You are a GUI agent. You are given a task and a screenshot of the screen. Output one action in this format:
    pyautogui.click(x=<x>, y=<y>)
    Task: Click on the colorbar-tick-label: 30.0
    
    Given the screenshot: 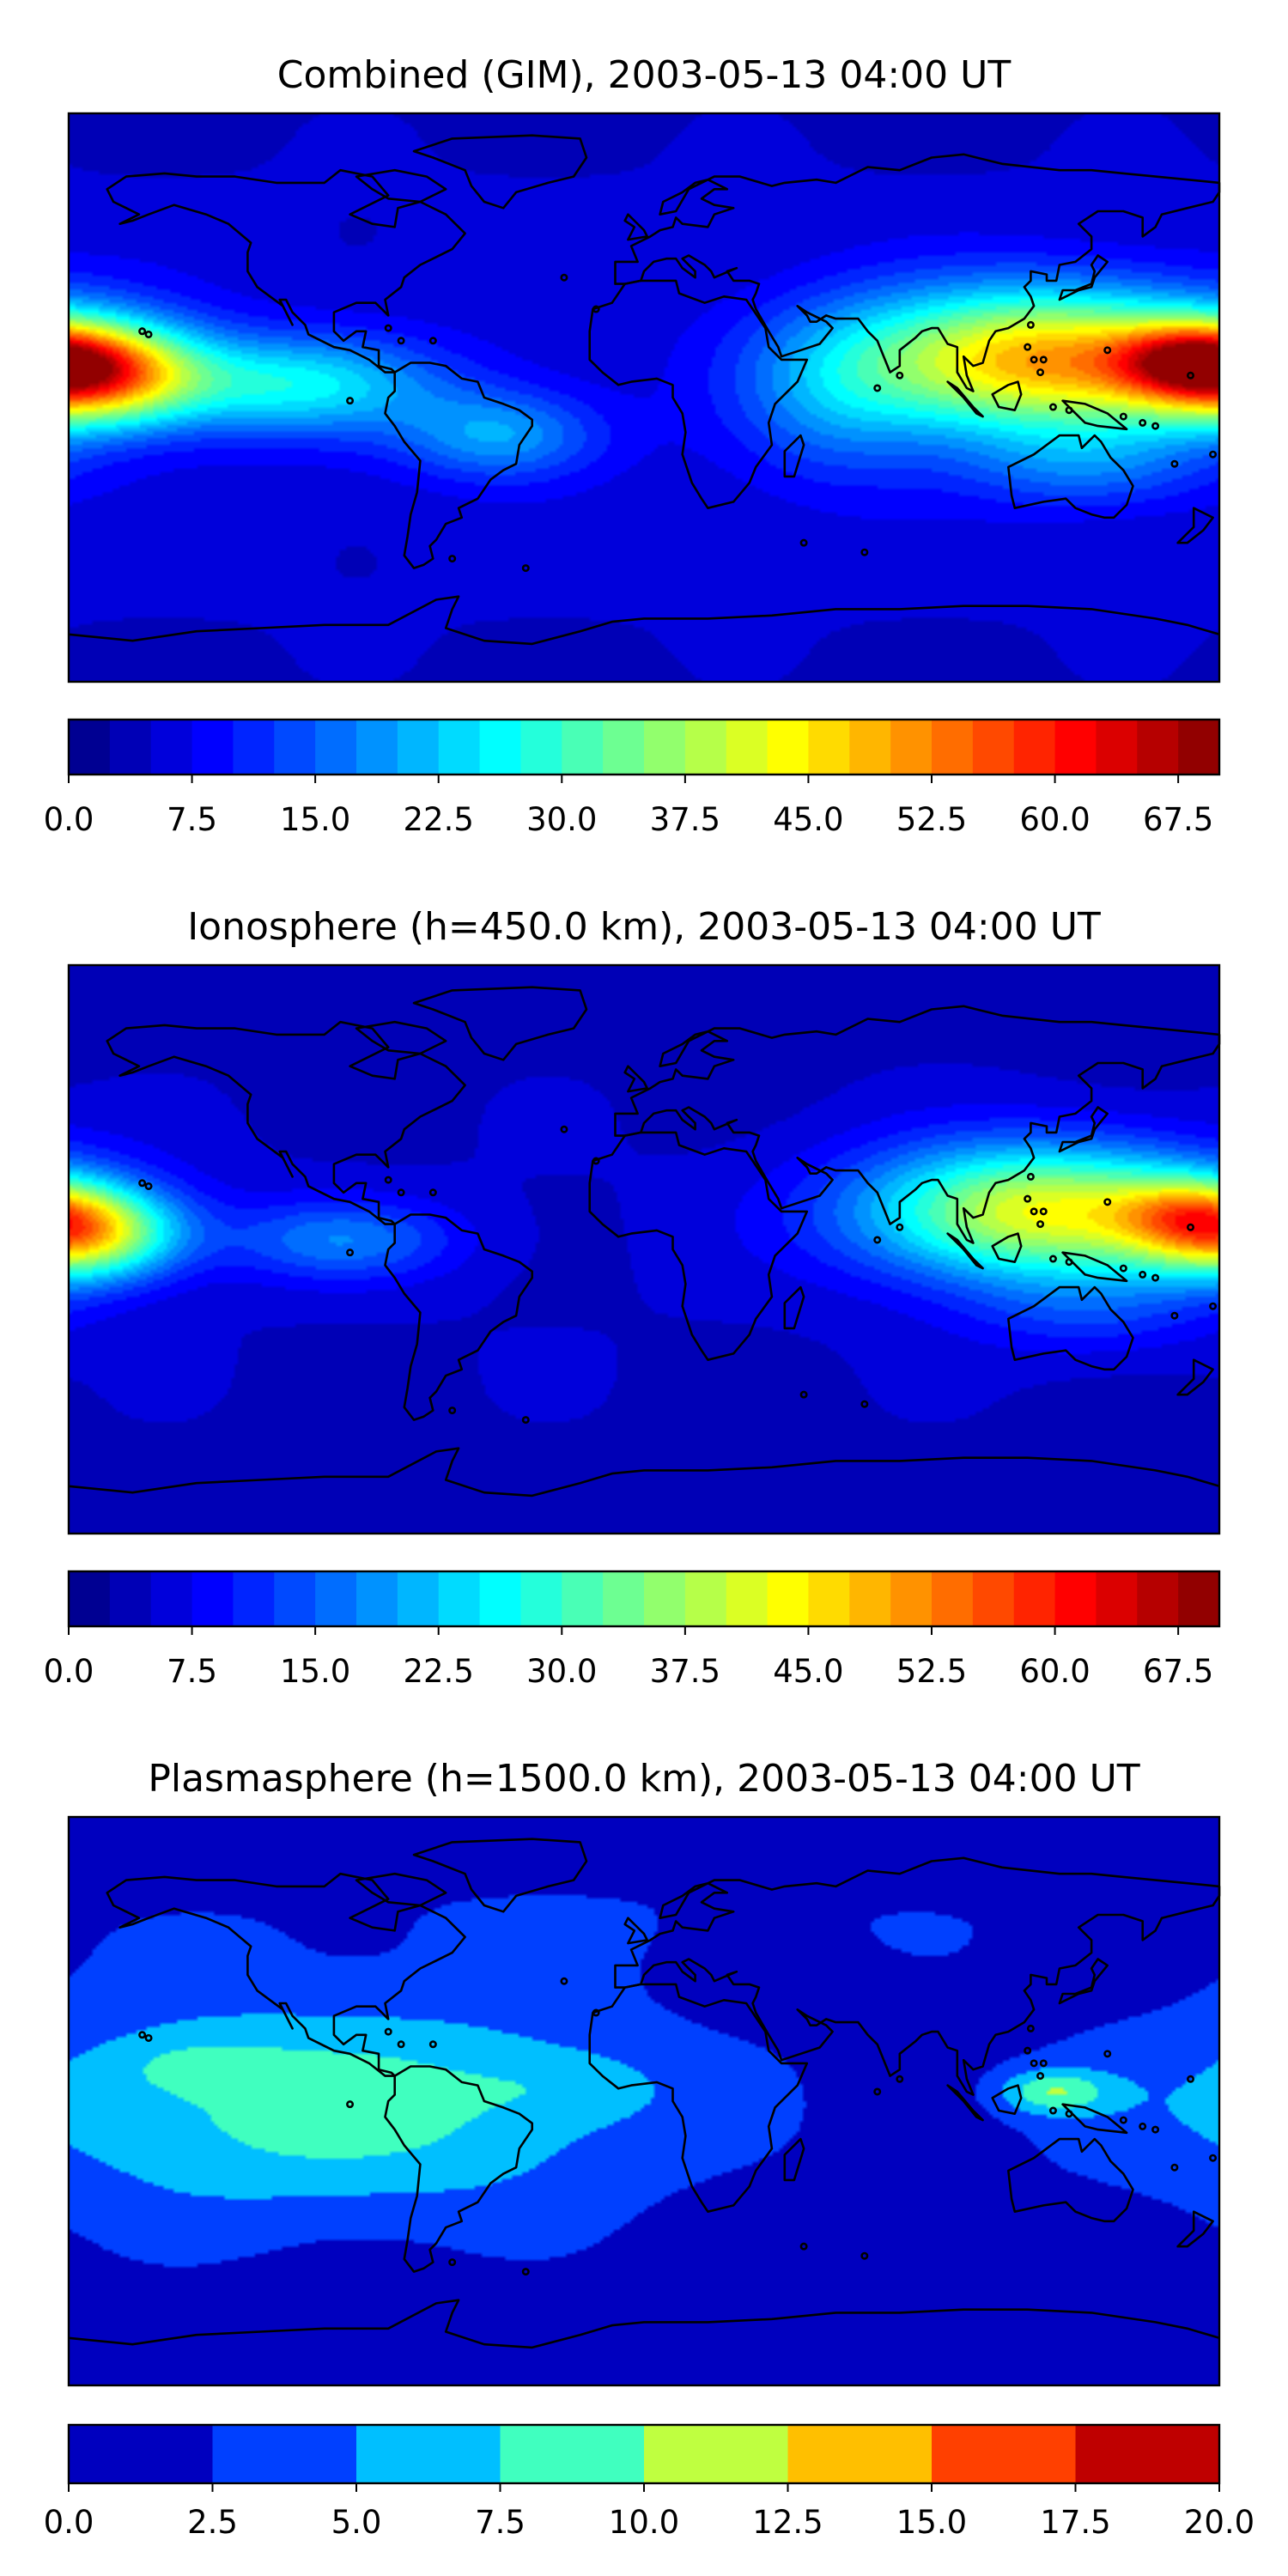 What is the action you would take?
    pyautogui.click(x=561, y=1671)
    